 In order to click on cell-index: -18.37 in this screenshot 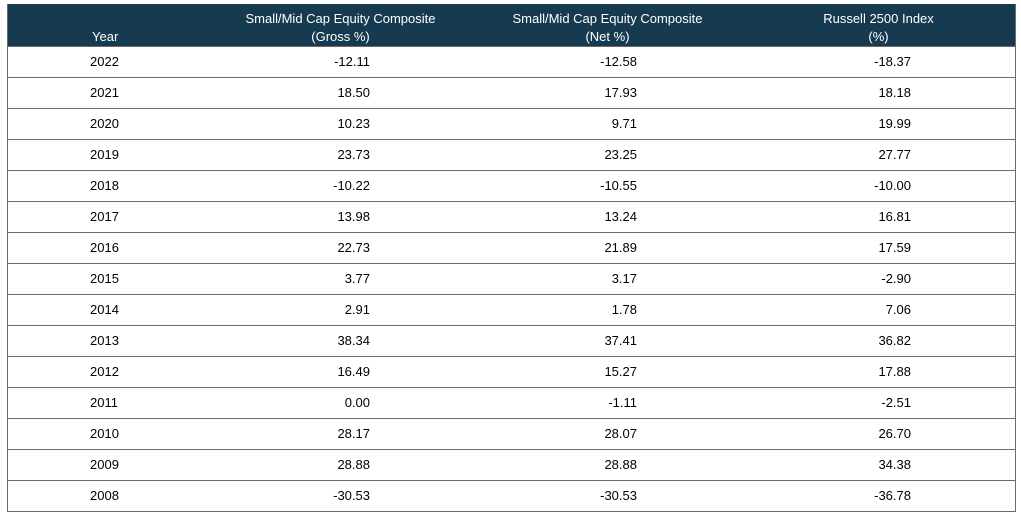, I will do `click(878, 61)`.